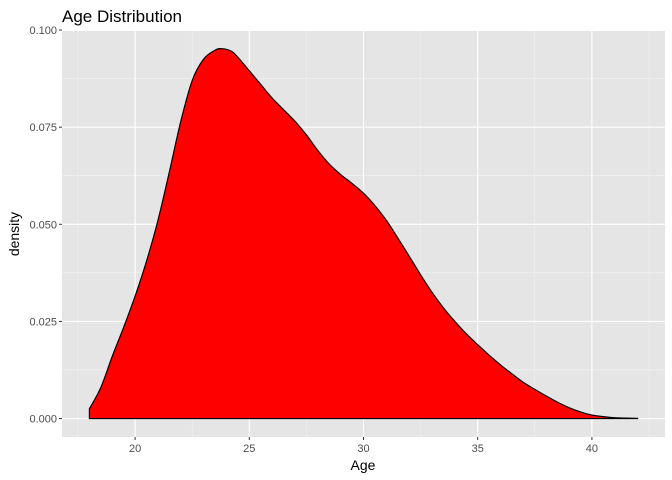 This screenshot has height=480, width=672. I want to click on x-axis: 20 25 30 35 40, so click(363, 446).